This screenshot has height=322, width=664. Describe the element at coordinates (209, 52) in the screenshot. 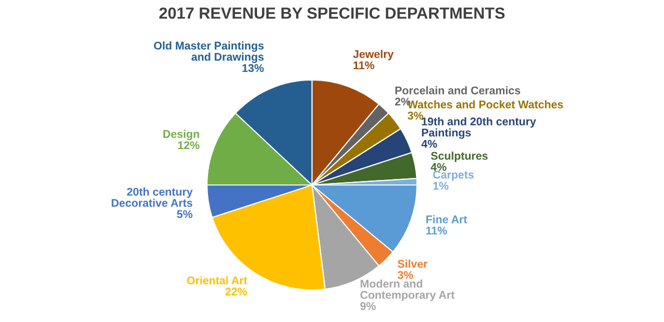

I see `slice-label: Old Master Paintings and Drawings` at that location.